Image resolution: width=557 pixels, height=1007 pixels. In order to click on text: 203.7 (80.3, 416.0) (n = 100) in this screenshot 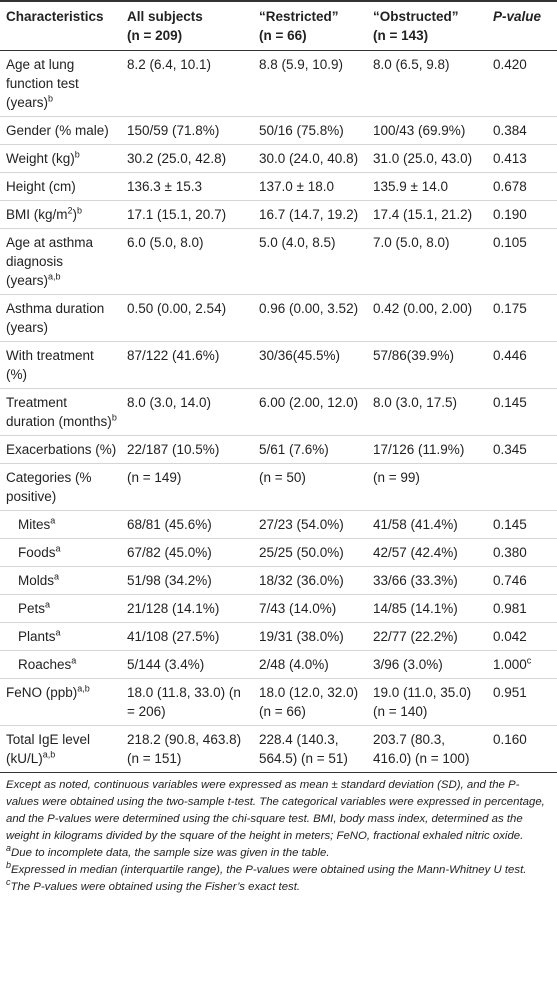, I will do `click(421, 749)`.